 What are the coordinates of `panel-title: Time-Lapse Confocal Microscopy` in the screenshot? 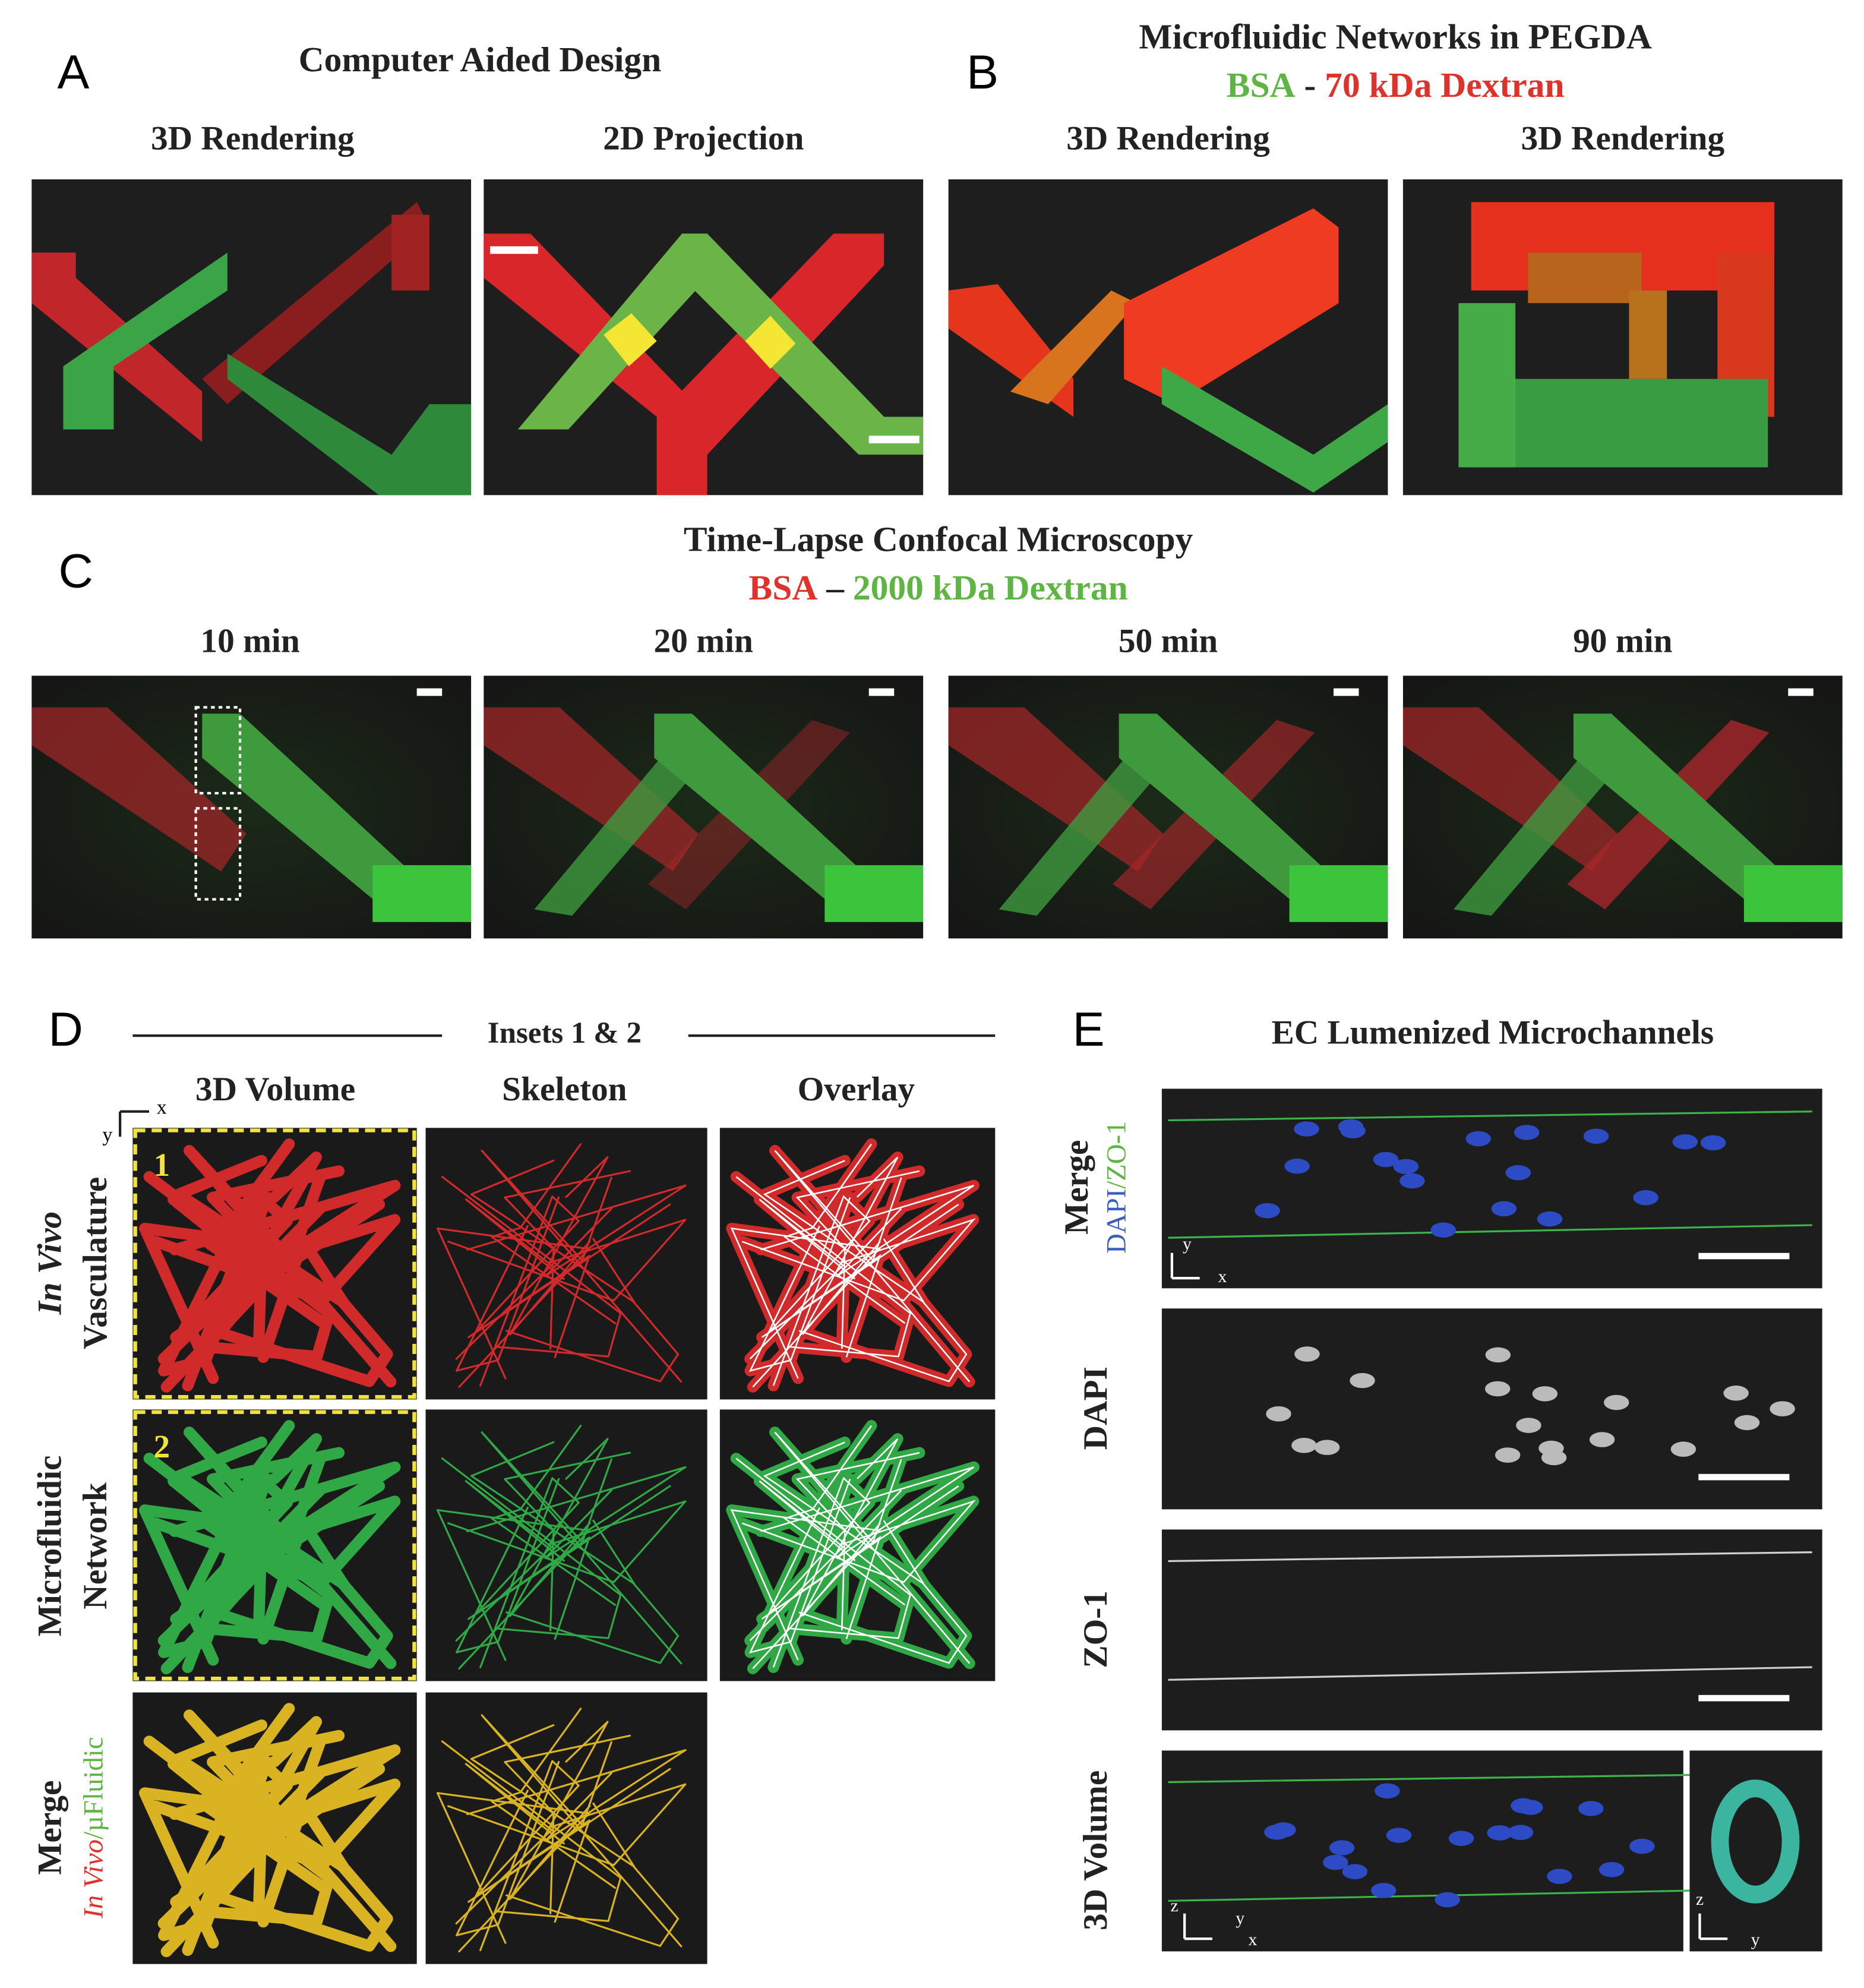 It's located at (939, 539).